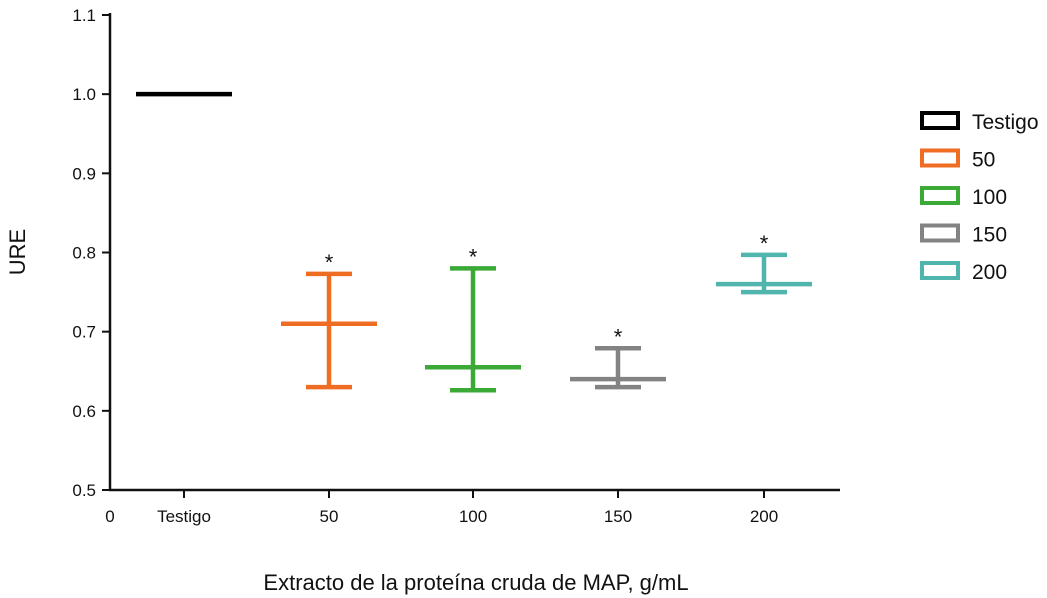  I want to click on legend-label-50: 50, so click(983, 160).